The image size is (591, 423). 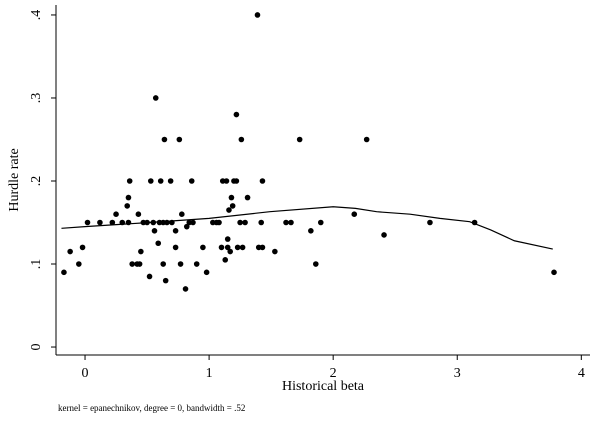 What do you see at coordinates (209, 373) in the screenshot?
I see `x-tick-label: 1` at bounding box center [209, 373].